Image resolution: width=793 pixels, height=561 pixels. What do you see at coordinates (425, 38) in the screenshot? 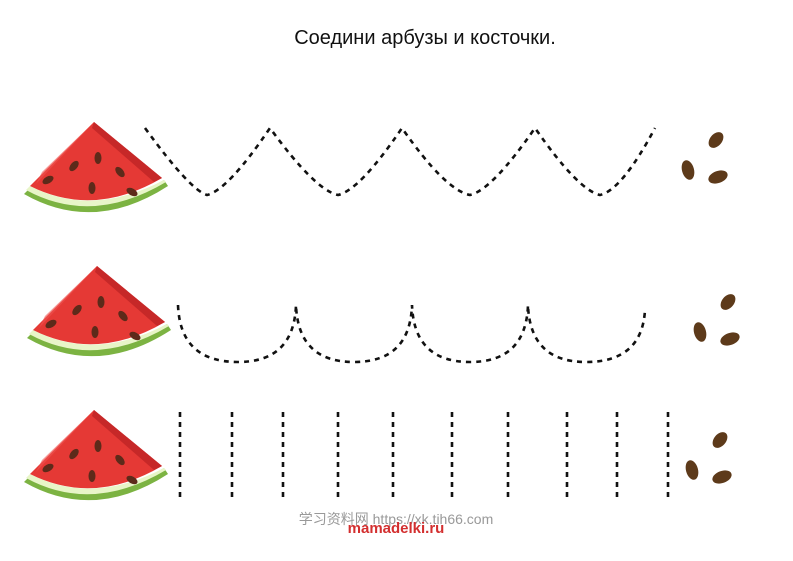
I see `title: Соедини арбузы и косточки.` at bounding box center [425, 38].